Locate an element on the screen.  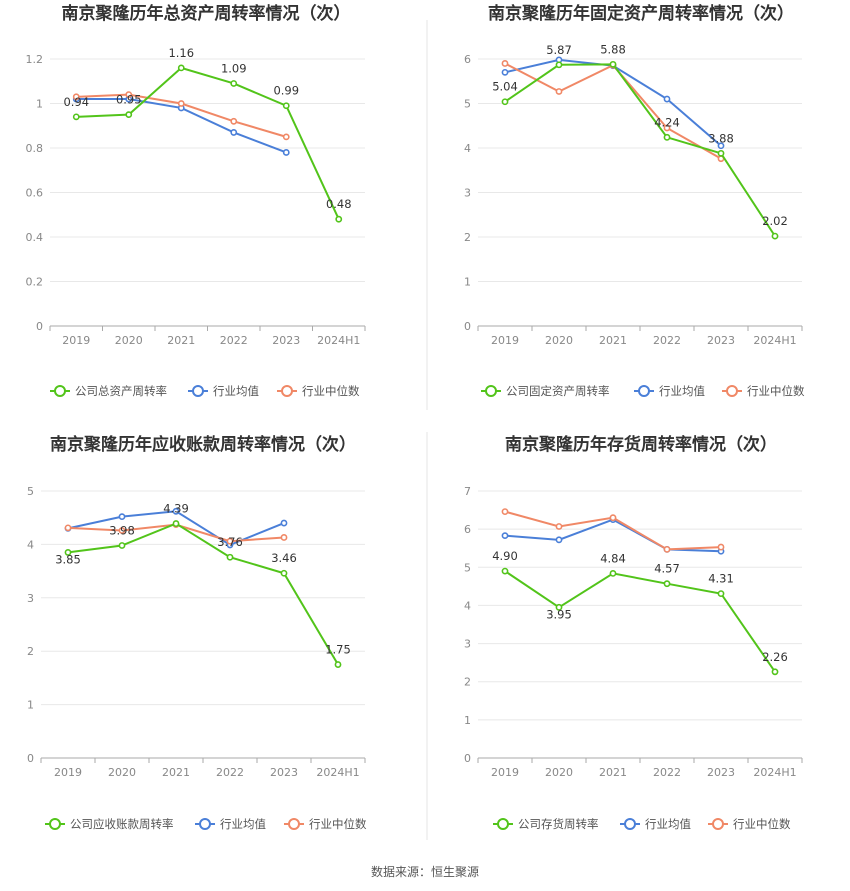
legend-item-company: 公司固定资产周转率 is located at coordinates (545, 391).